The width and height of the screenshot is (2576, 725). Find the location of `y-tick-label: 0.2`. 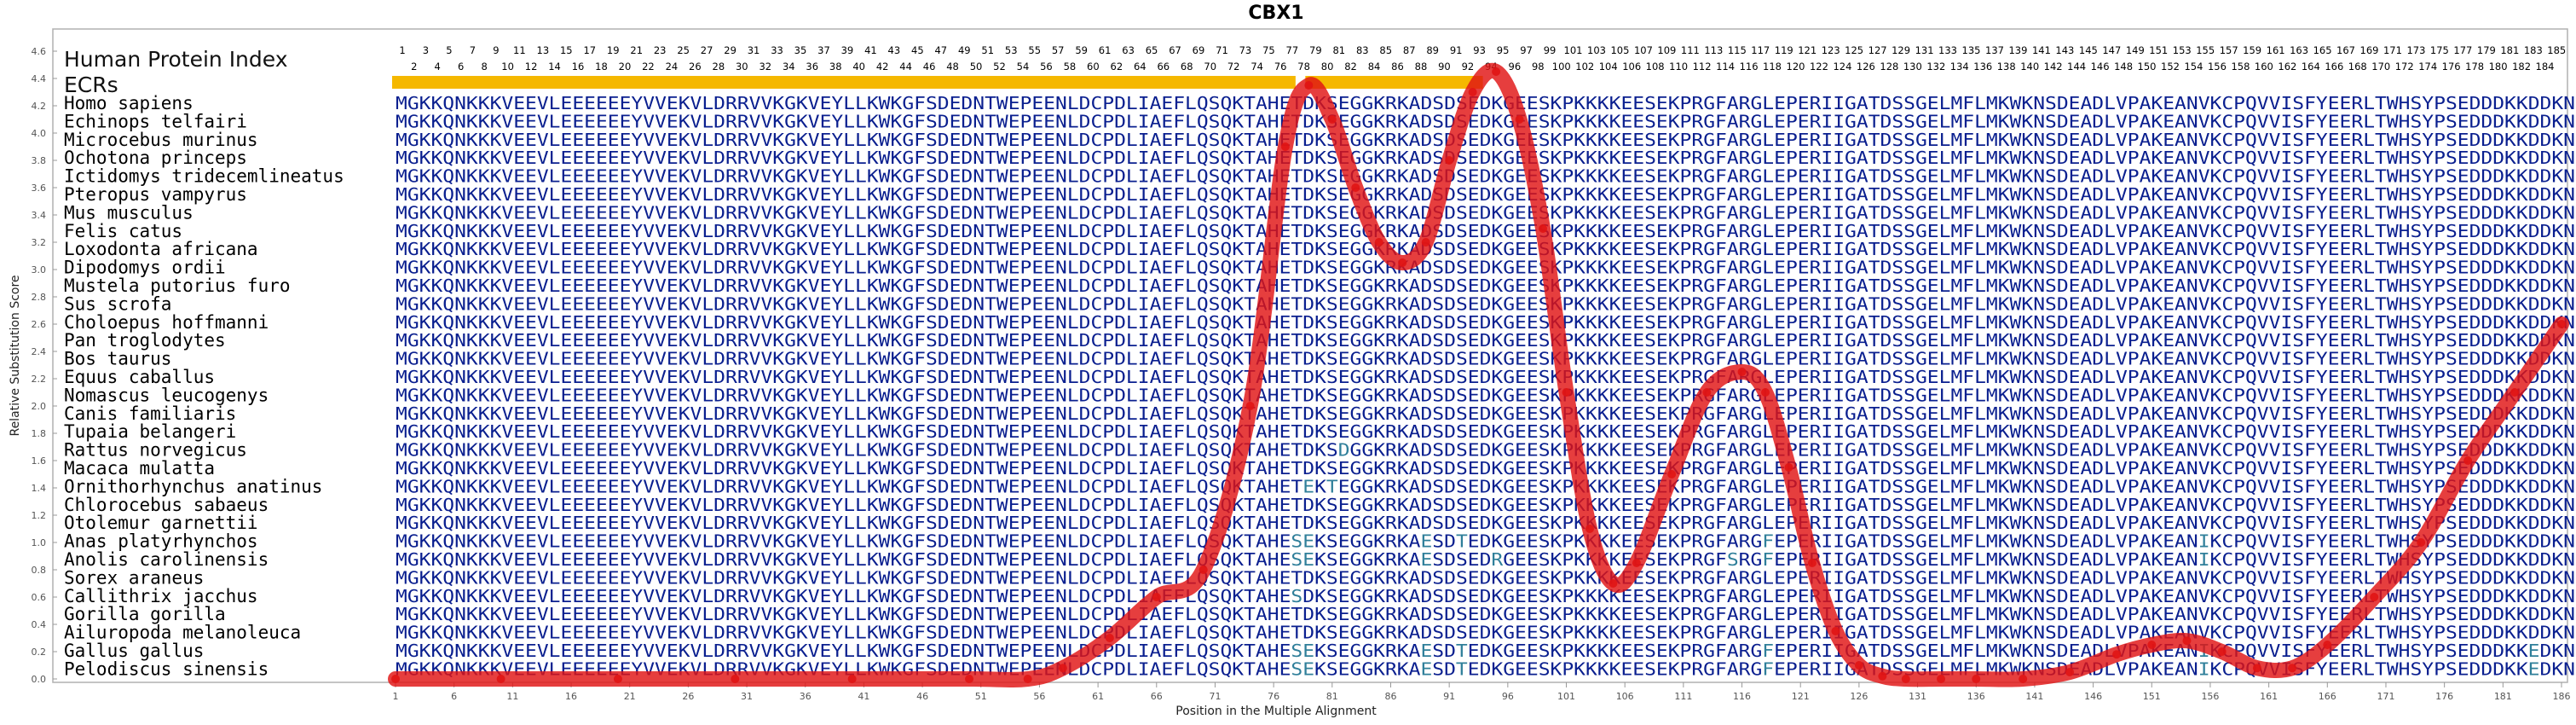

y-tick-label: 0.2 is located at coordinates (39, 652).